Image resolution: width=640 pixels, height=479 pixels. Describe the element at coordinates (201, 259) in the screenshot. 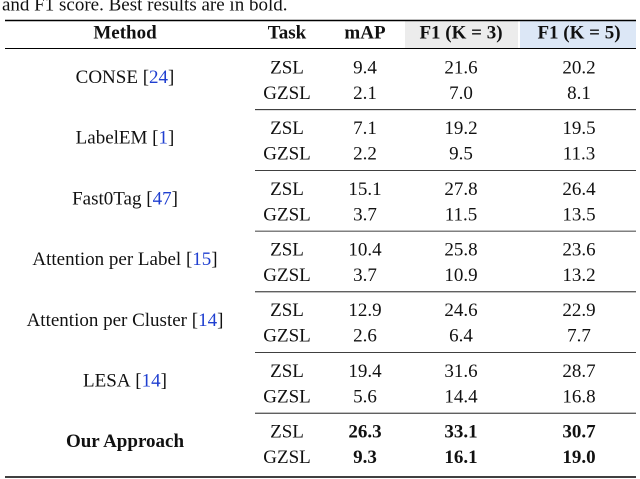

I see `citation: 15` at that location.